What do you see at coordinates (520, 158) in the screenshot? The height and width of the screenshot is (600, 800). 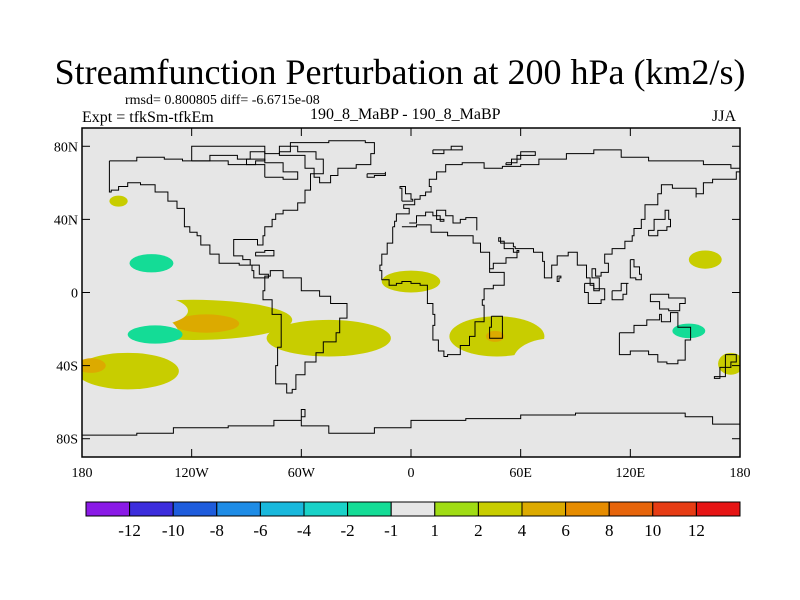 I see `novaya-zemlya-island` at bounding box center [520, 158].